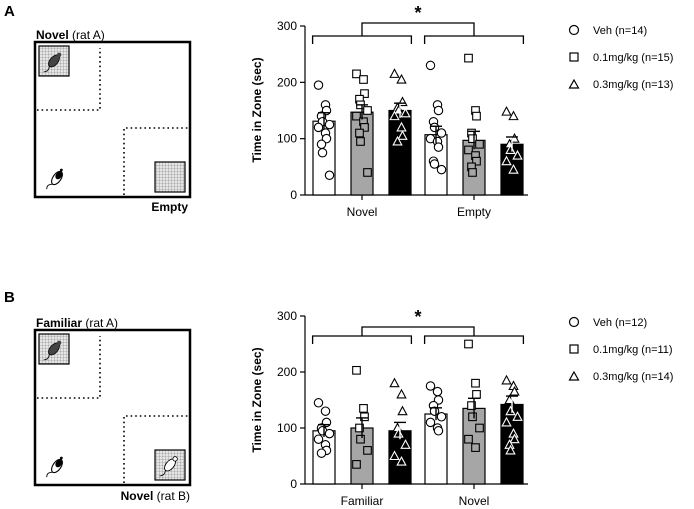 The width and height of the screenshot is (694, 509). Describe the element at coordinates (170, 465) in the screenshot. I see `cage-b-bottom` at that location.